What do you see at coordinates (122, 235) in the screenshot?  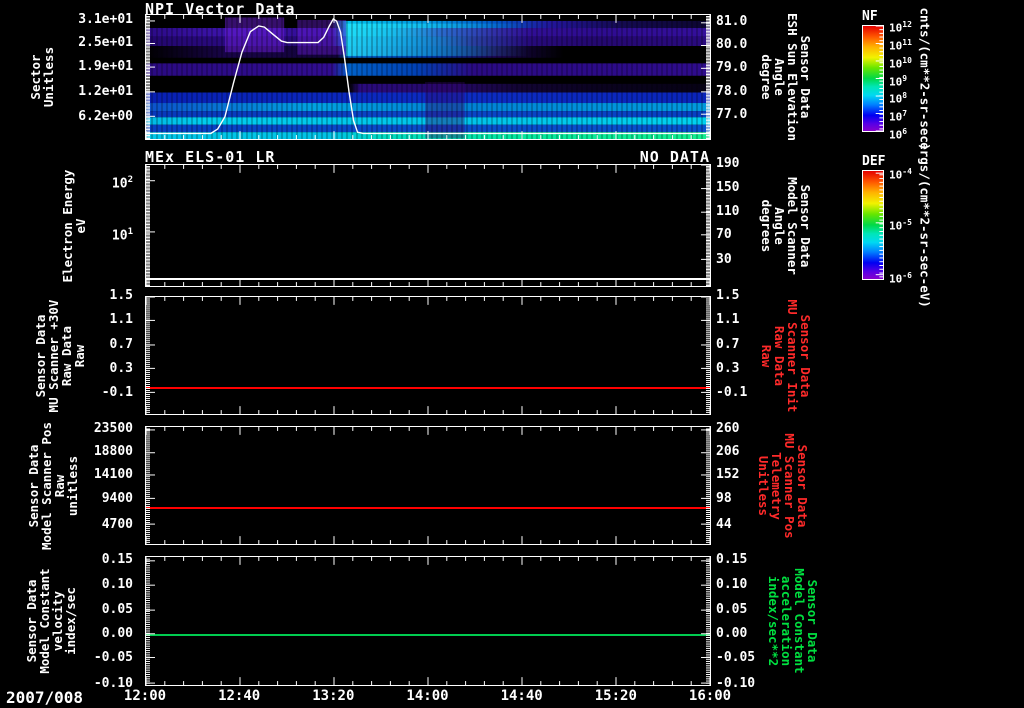 I see `tick-label-left: 10¹` at bounding box center [122, 235].